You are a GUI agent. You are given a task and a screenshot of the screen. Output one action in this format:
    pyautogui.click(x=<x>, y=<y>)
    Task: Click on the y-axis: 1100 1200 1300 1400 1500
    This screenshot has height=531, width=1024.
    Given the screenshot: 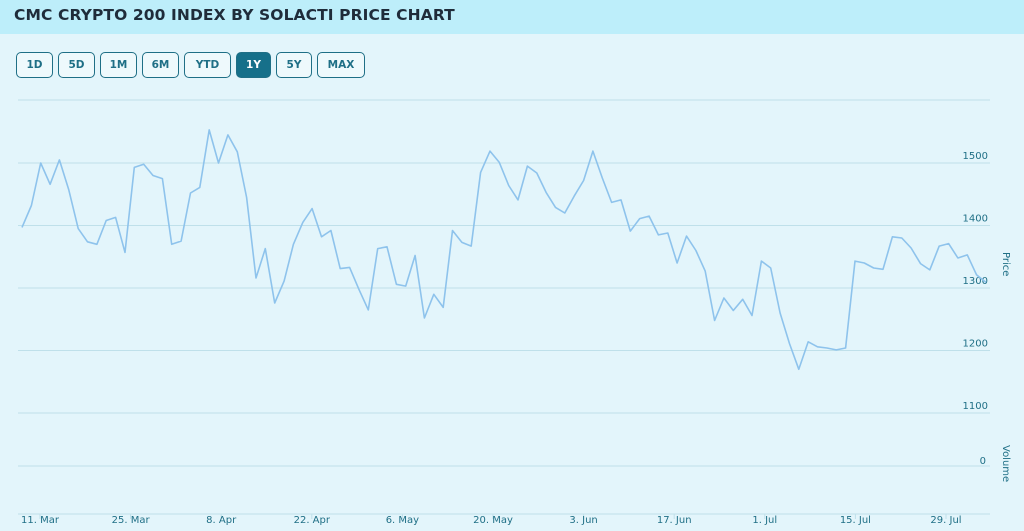 What is the action you would take?
    pyautogui.click(x=975, y=281)
    